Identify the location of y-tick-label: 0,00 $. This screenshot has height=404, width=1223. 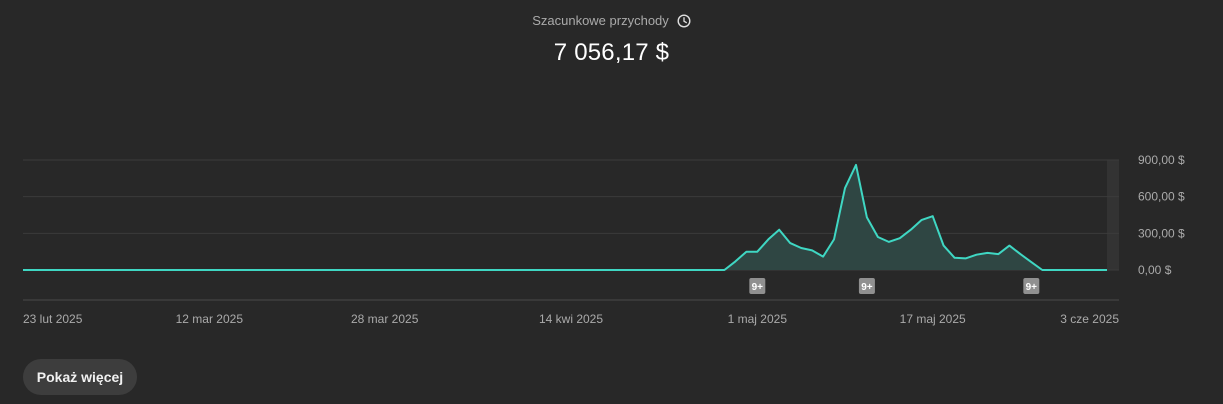
(1155, 270).